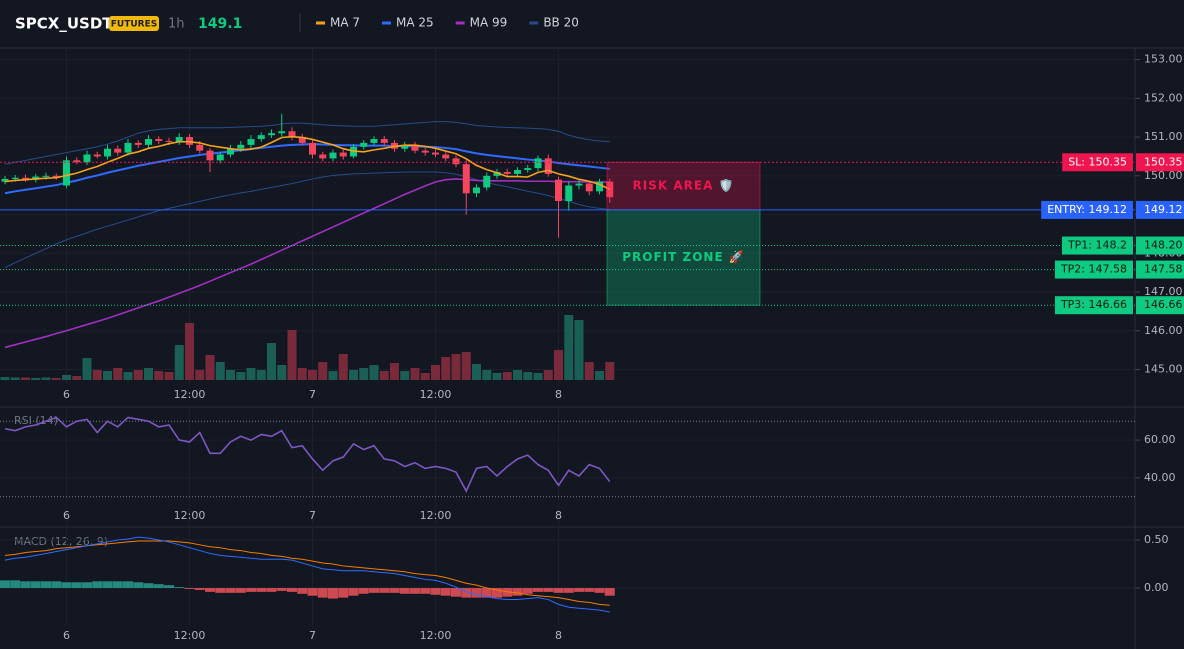 Image resolution: width=1184 pixels, height=649 pixels. I want to click on bollinger-band, so click(307, 220).